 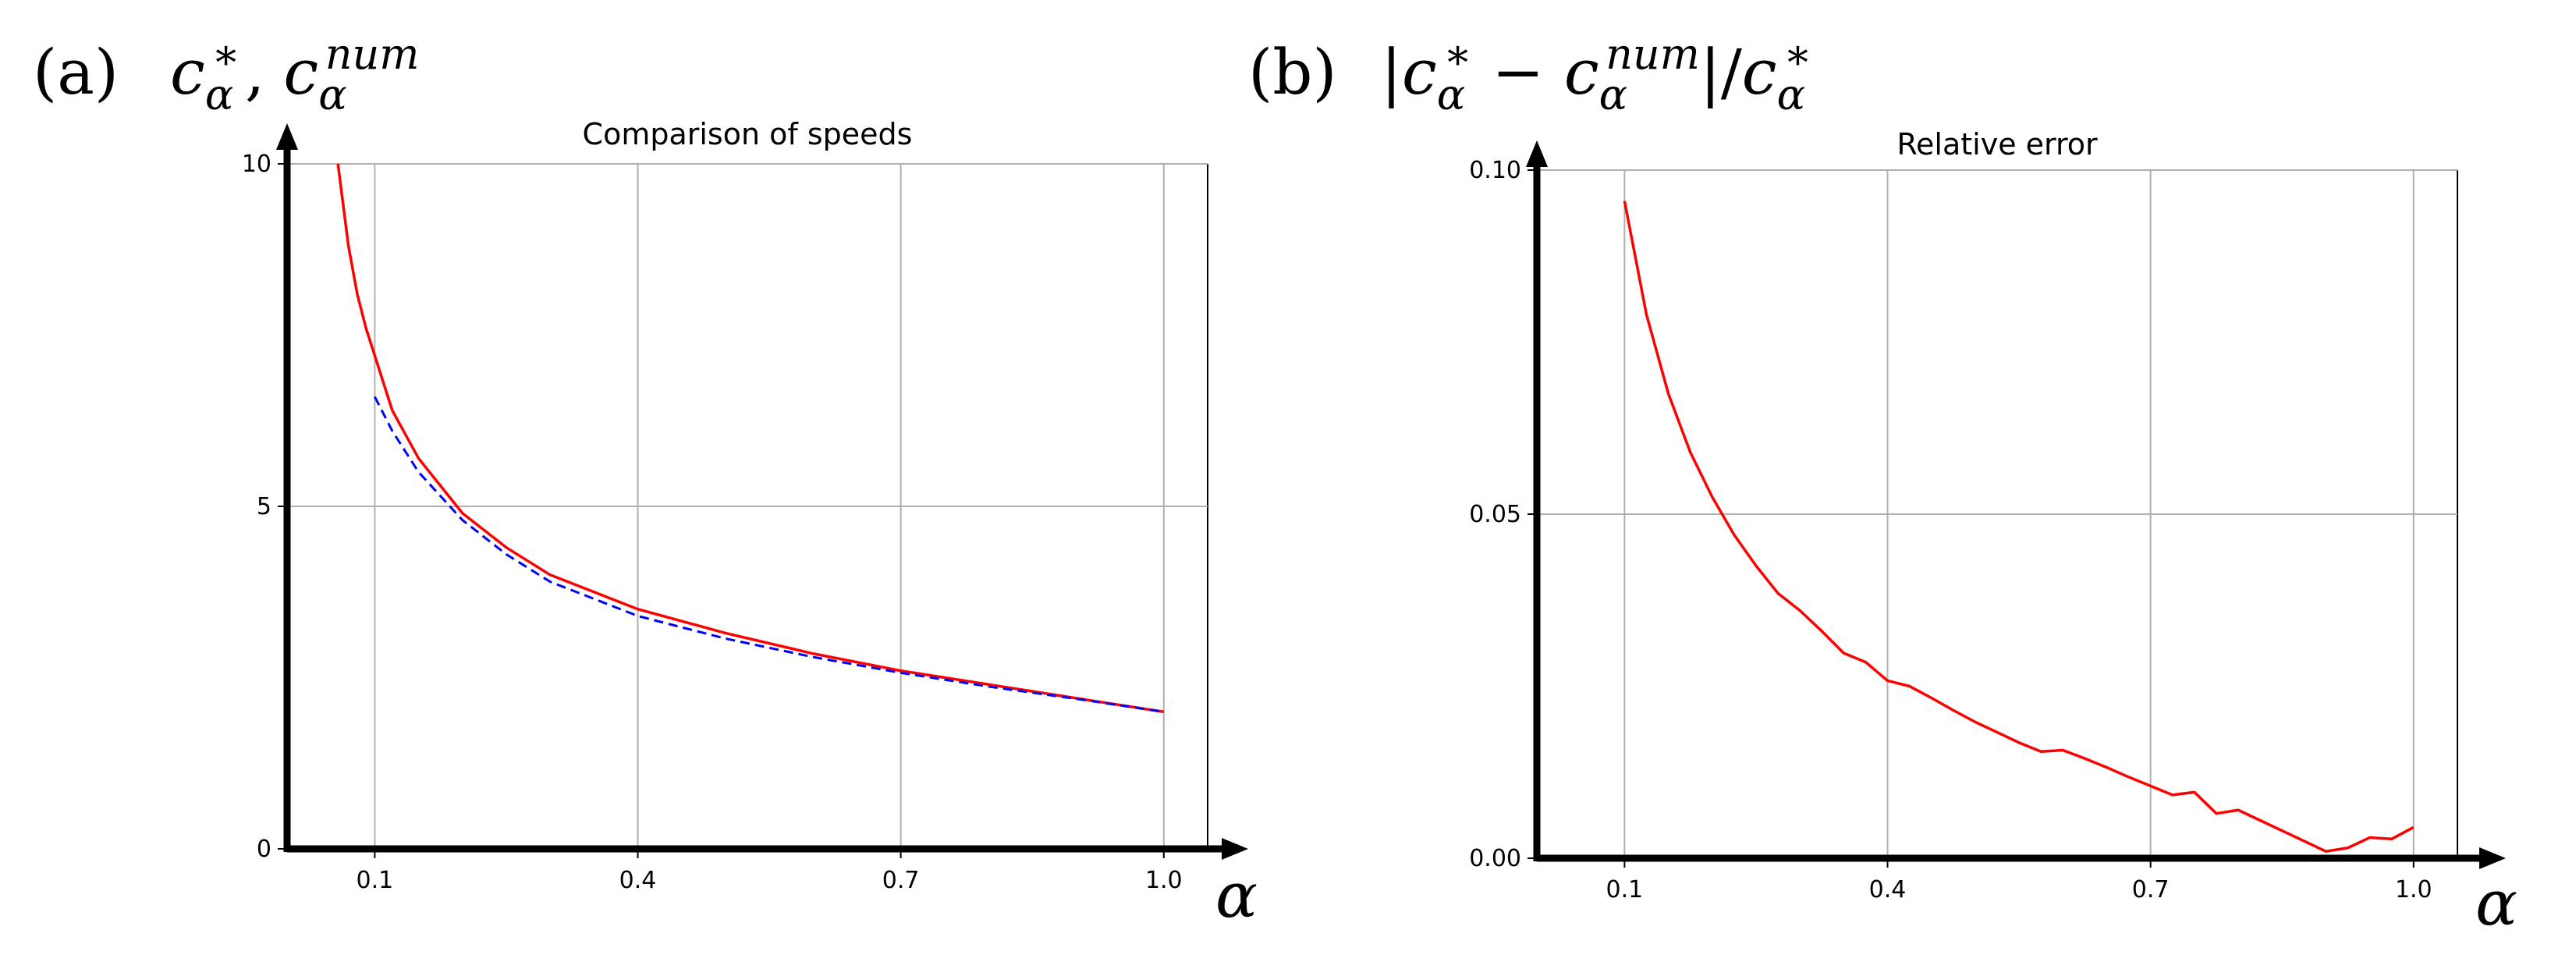 What do you see at coordinates (1997, 144) in the screenshot?
I see `chart-title: Relative error` at bounding box center [1997, 144].